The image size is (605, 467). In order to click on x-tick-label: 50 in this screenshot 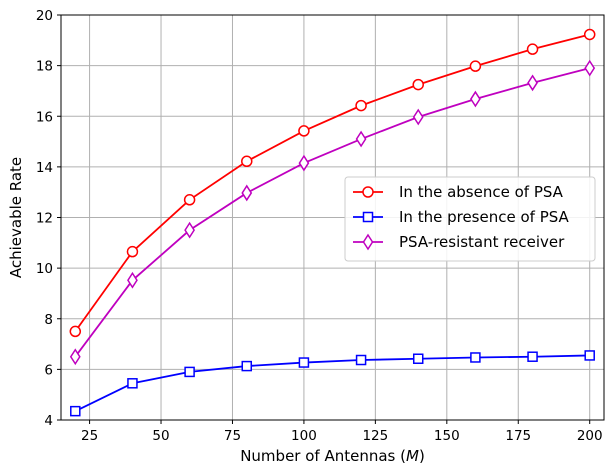, I will do `click(160, 436)`.